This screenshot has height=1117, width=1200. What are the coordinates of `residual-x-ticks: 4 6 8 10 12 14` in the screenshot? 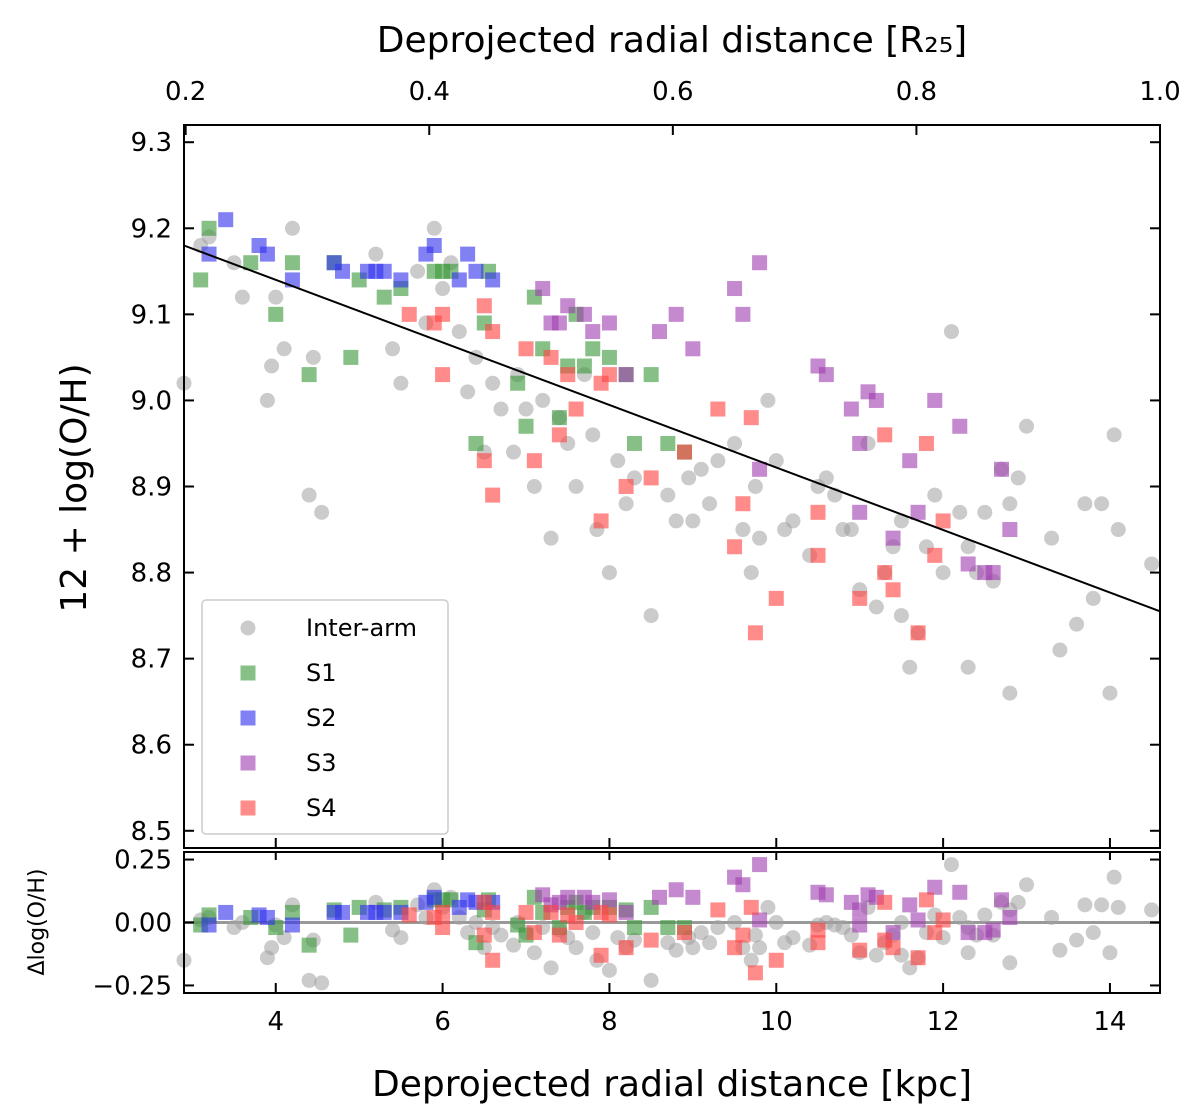 It's located at (696, 944).